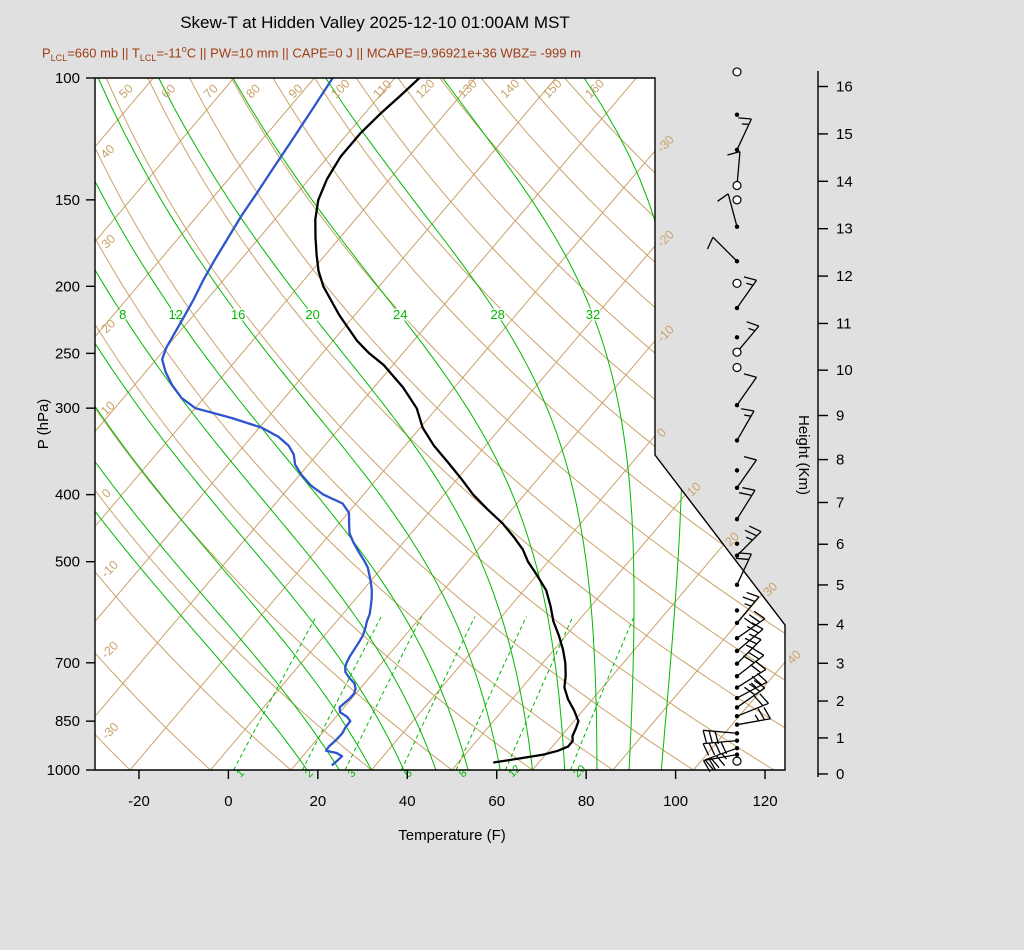 Image resolution: width=1024 pixels, height=950 pixels. Describe the element at coordinates (67, 353) in the screenshot. I see `pressure-tick-label: 250` at that location.